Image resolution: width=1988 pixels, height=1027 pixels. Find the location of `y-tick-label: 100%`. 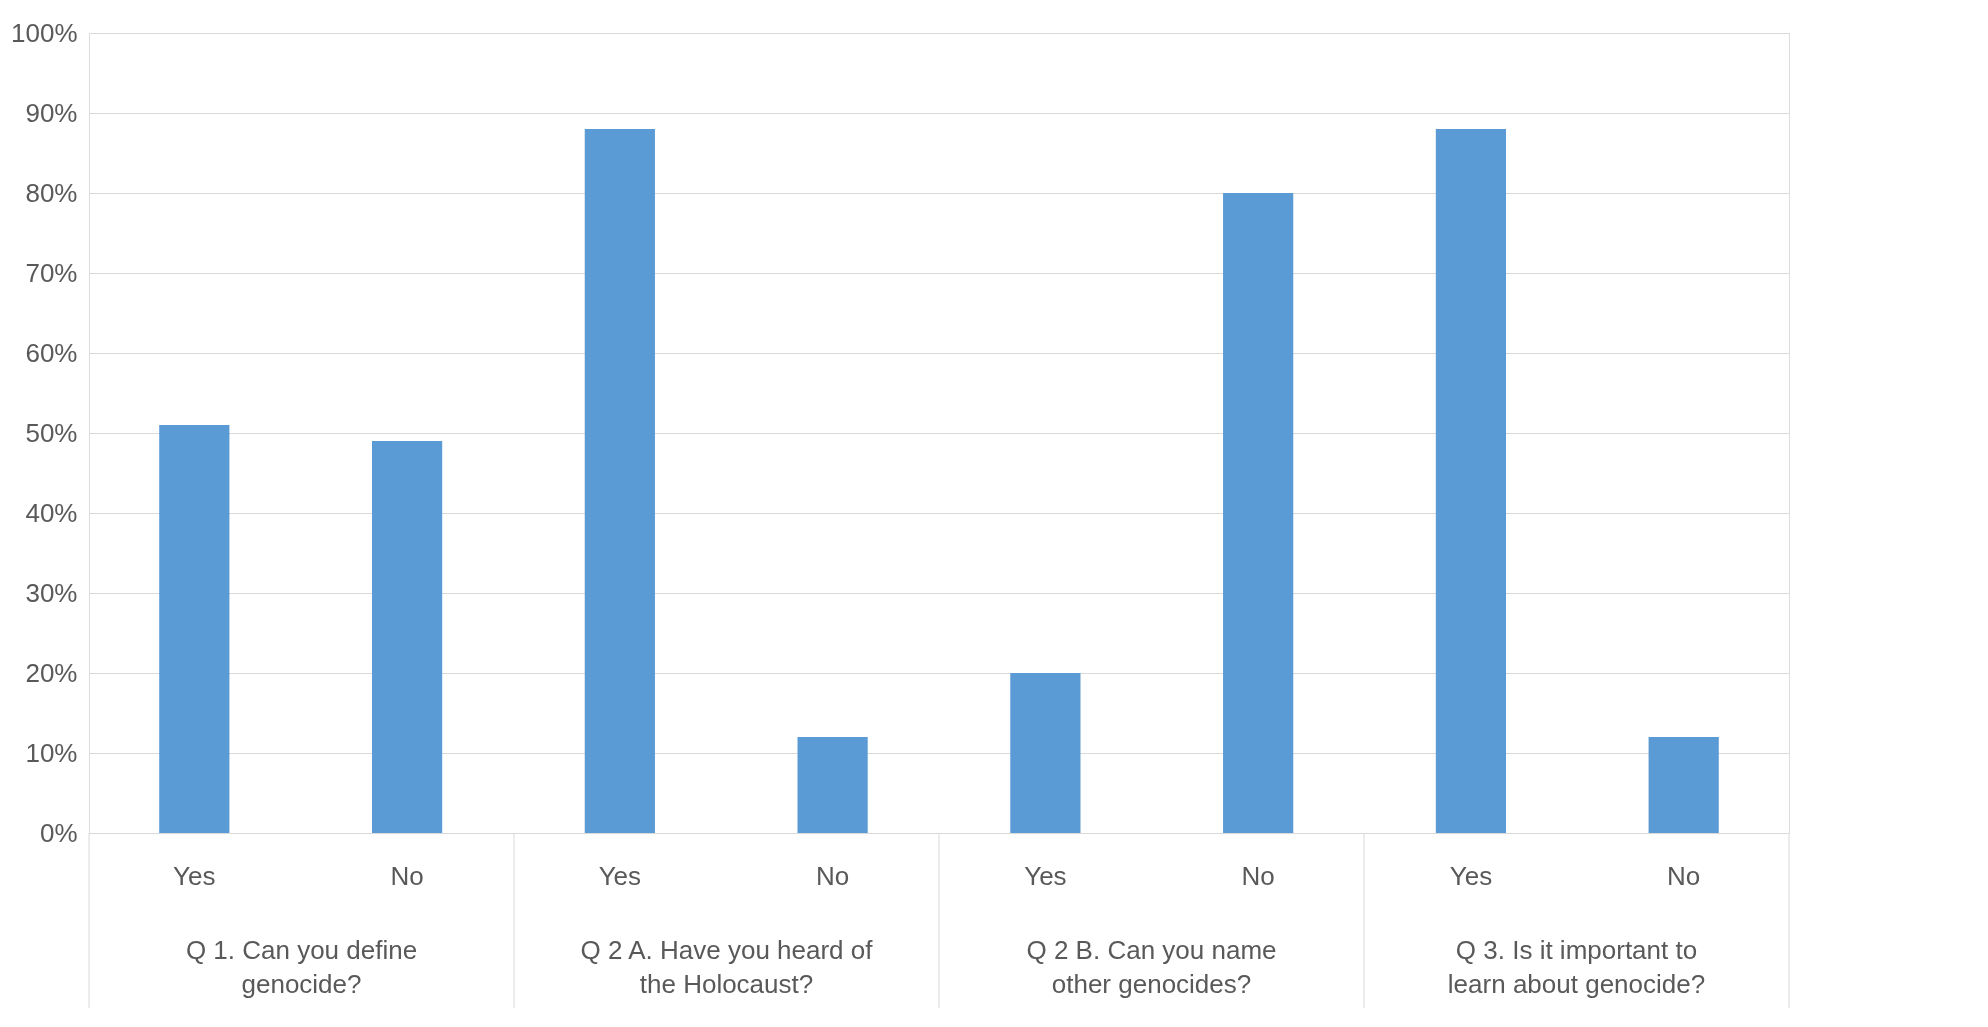

y-tick-label: 100% is located at coordinates (44, 32).